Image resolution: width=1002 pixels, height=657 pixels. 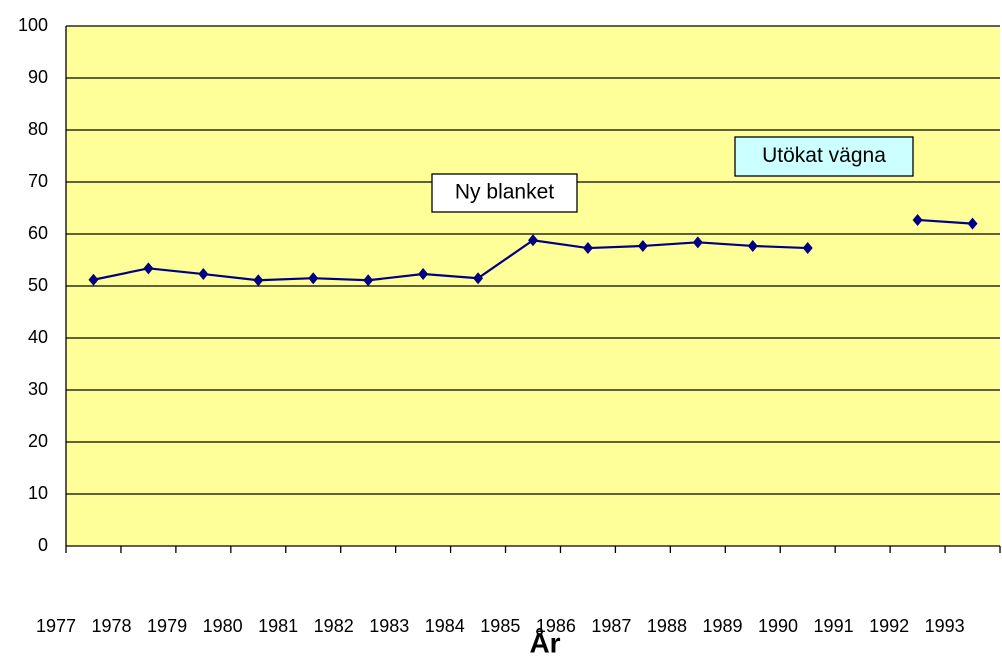 What do you see at coordinates (33, 25) in the screenshot?
I see `y-tick-label: 100` at bounding box center [33, 25].